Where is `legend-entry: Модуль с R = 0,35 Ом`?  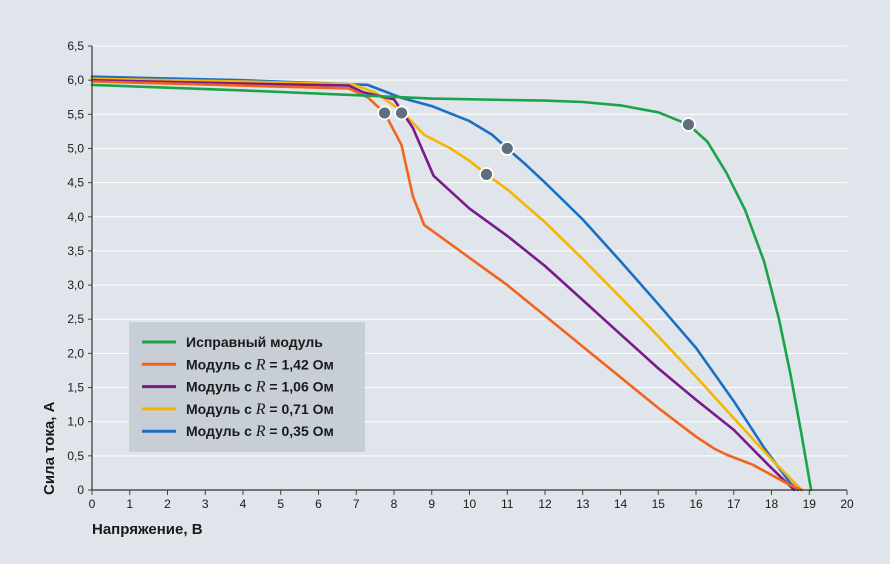
legend-entry: Модуль с R = 0,35 Ом is located at coordinates (260, 431).